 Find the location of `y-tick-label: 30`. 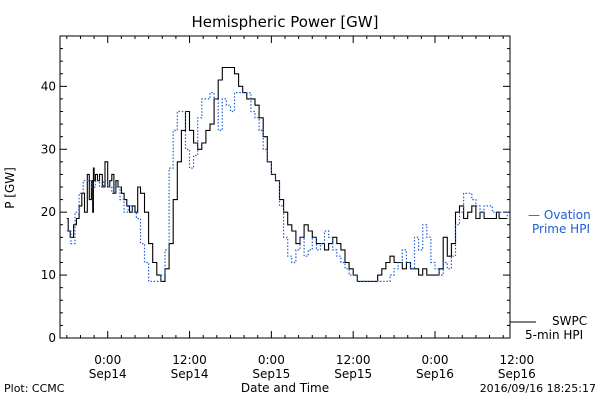

y-tick-label: 30 is located at coordinates (48, 149).